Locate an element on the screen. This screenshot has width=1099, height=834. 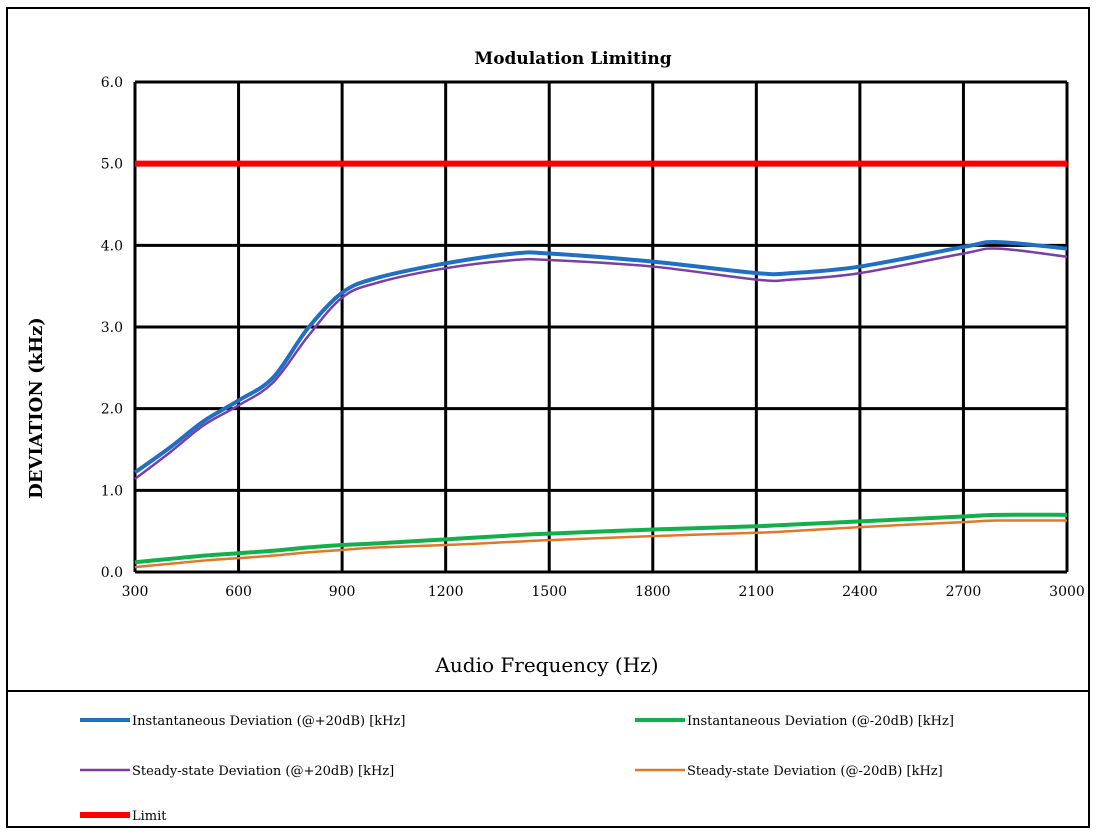
y-tick-label: 5.0 is located at coordinates (112, 165).